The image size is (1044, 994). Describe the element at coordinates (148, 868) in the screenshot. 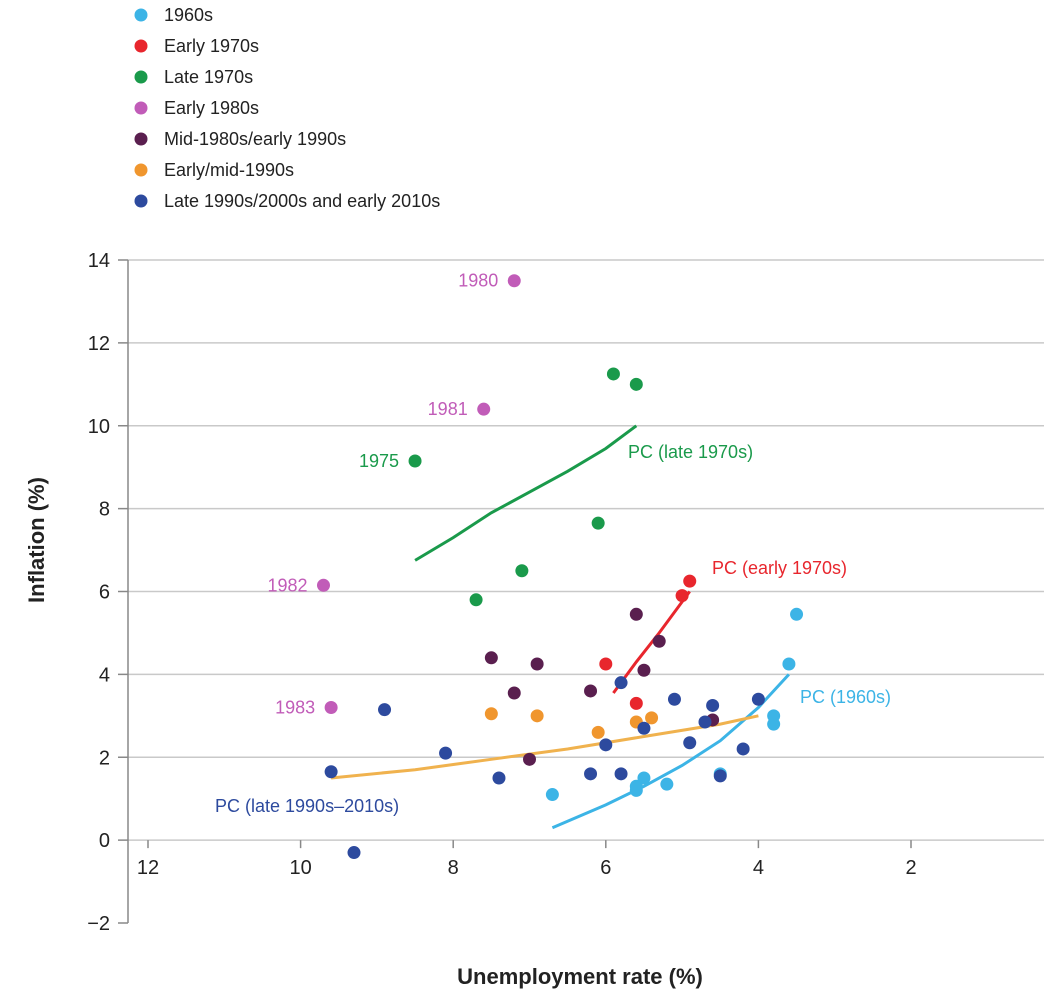

I see `x-tick-label: 12` at that location.